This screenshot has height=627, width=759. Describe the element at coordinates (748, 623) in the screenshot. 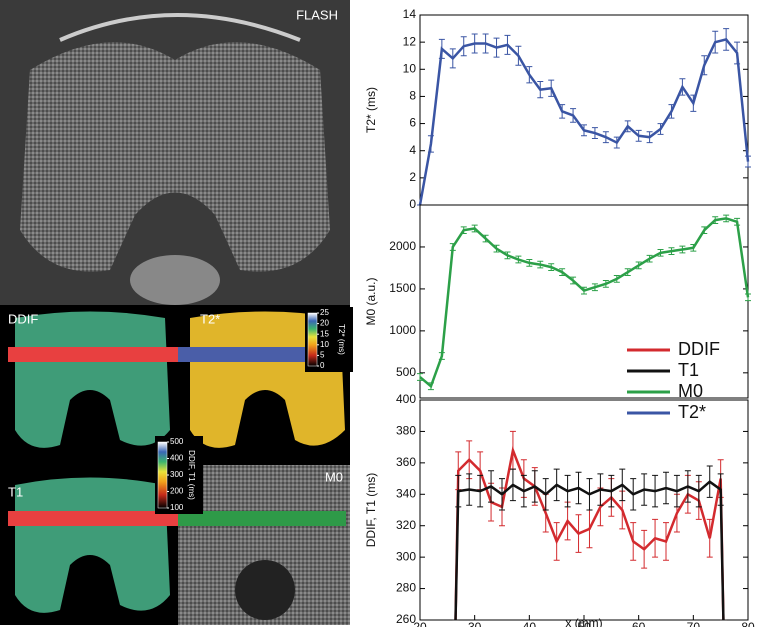

I see `x-tick-label: 80` at that location.